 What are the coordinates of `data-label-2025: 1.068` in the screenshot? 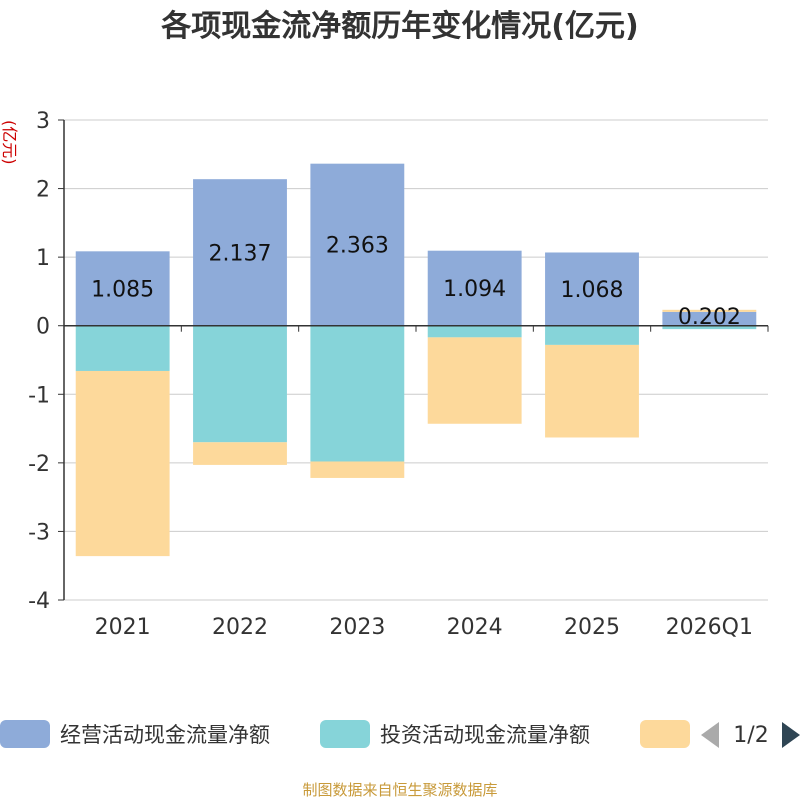 It's located at (592, 290).